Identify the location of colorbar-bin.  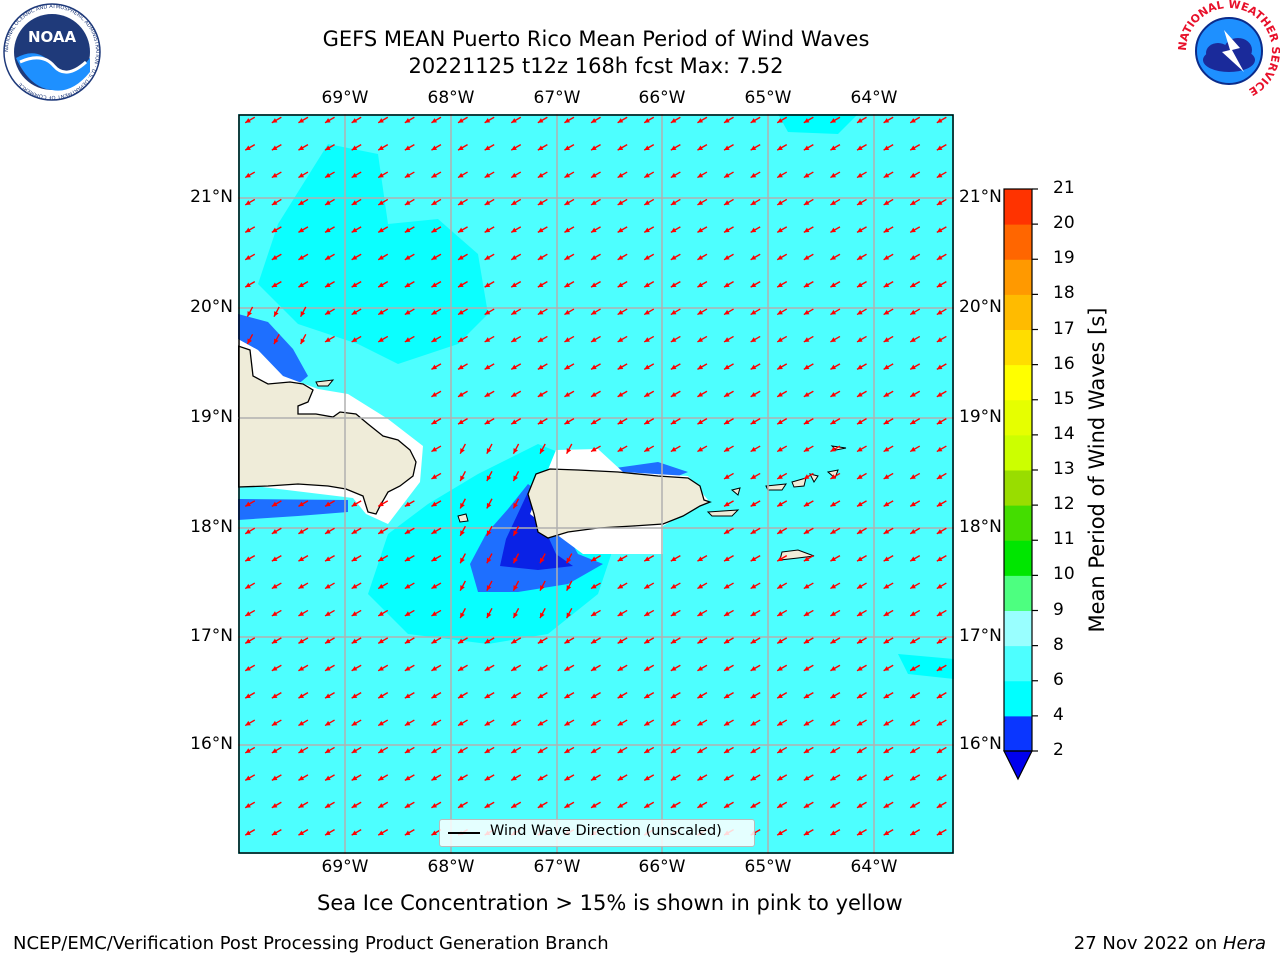
(1018, 382).